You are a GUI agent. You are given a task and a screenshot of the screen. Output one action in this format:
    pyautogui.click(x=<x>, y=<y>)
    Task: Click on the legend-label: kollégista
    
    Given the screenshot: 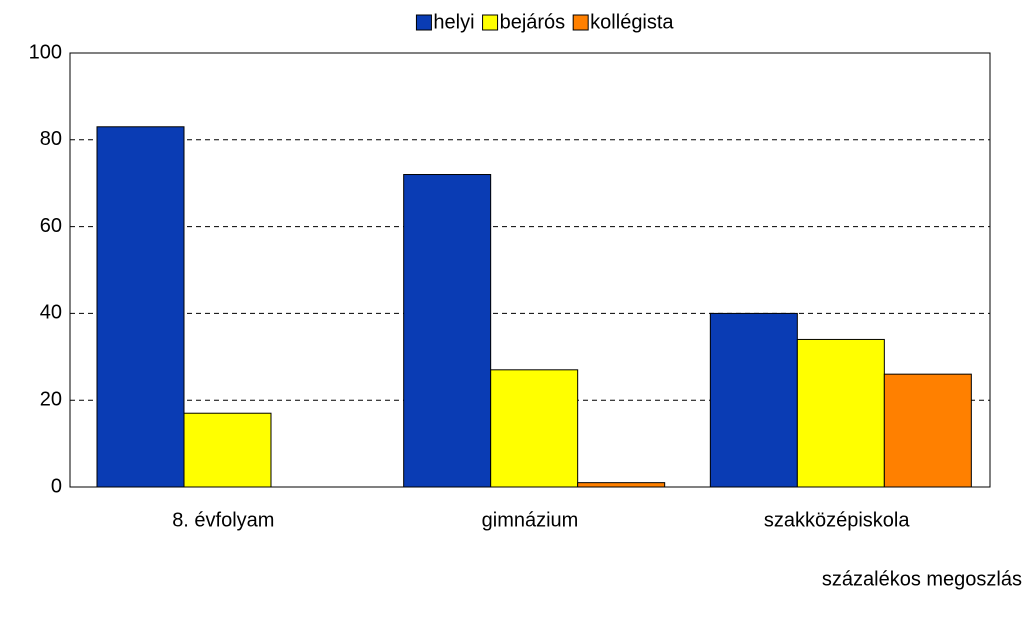 What is the action you would take?
    pyautogui.click(x=632, y=22)
    